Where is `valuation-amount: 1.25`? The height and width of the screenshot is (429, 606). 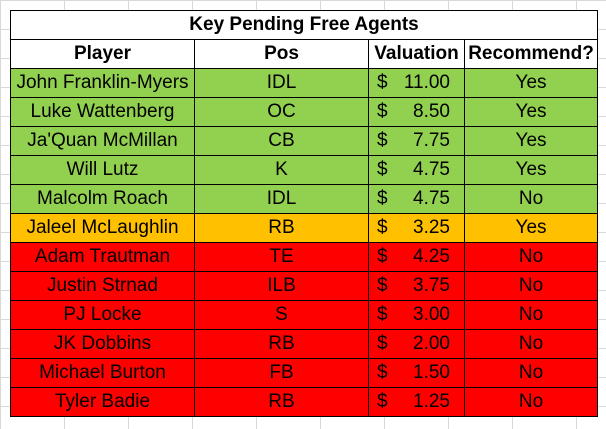
valuation-amount: 1.25 is located at coordinates (431, 401).